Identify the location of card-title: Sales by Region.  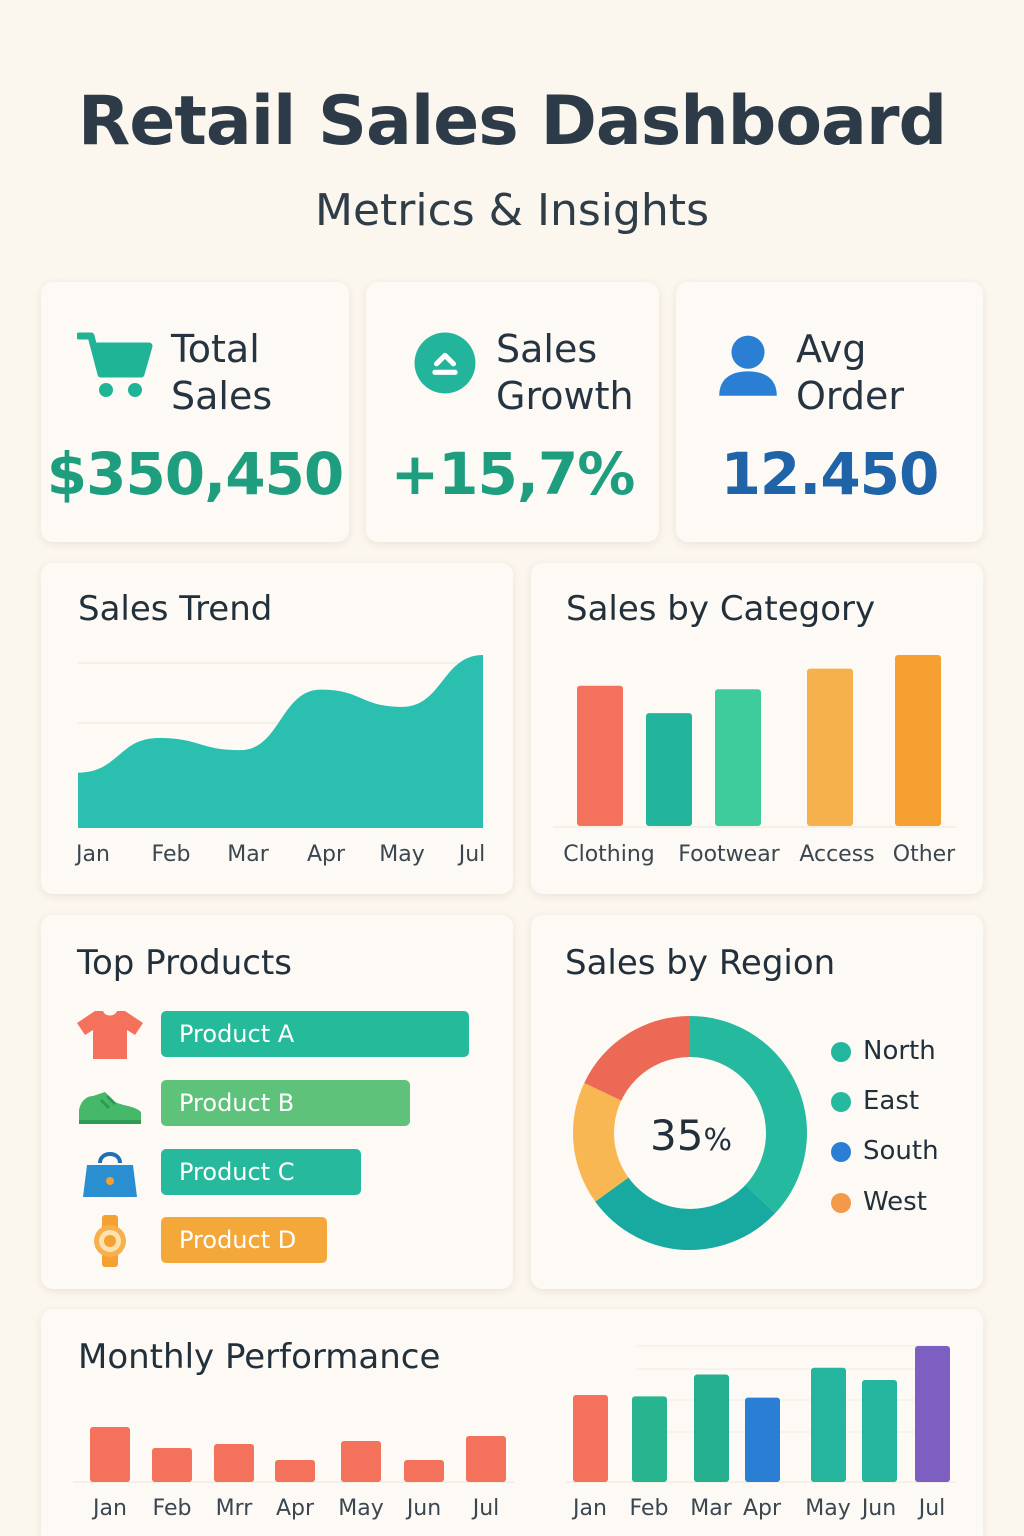
(700, 963).